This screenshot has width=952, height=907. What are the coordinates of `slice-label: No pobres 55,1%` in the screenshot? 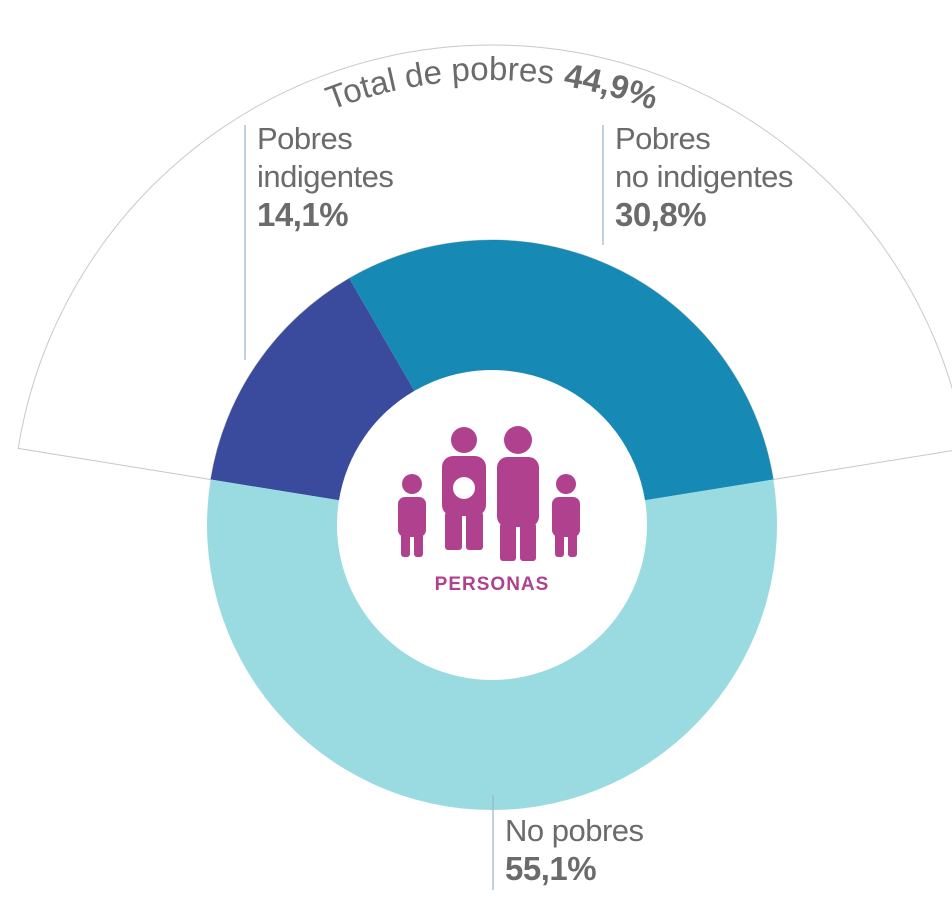 It's located at (574, 850).